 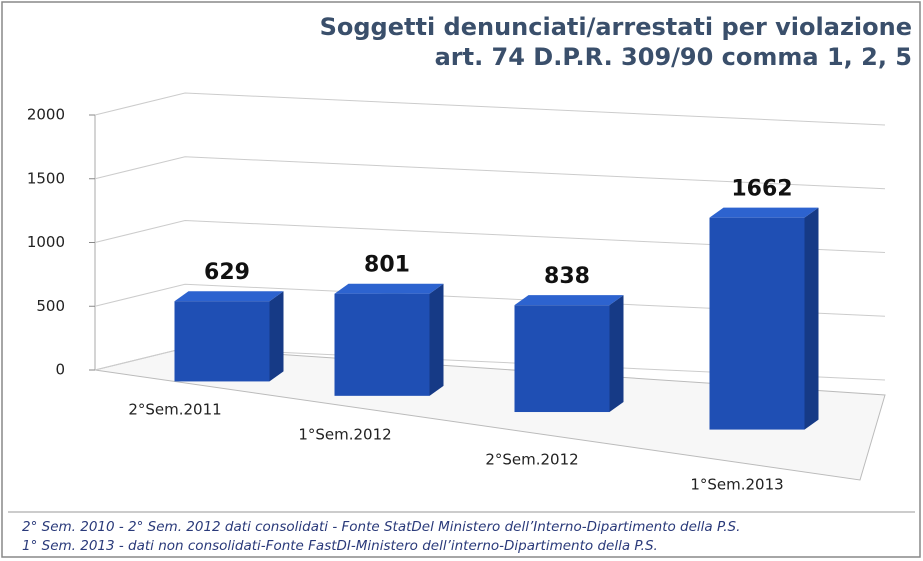 What do you see at coordinates (673, 57) in the screenshot?
I see `chart-title: art. 74 D.P.R. 309/90 comma 1, 2, 5` at bounding box center [673, 57].